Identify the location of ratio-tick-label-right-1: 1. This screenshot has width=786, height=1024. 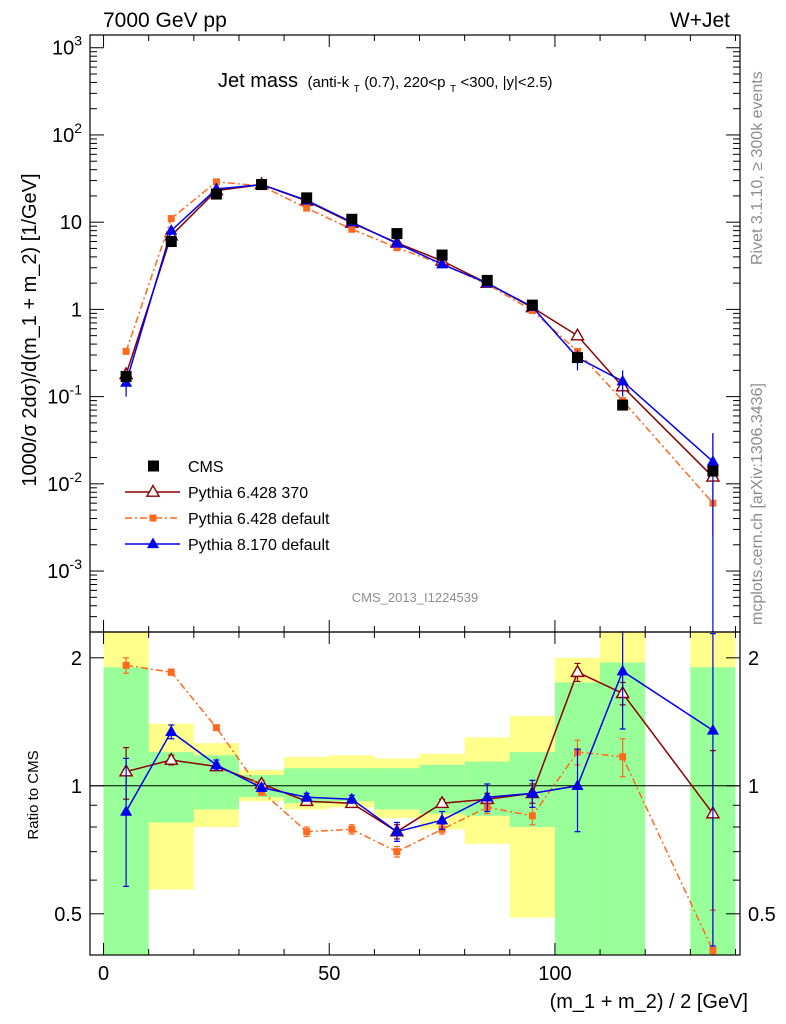
(753, 787).